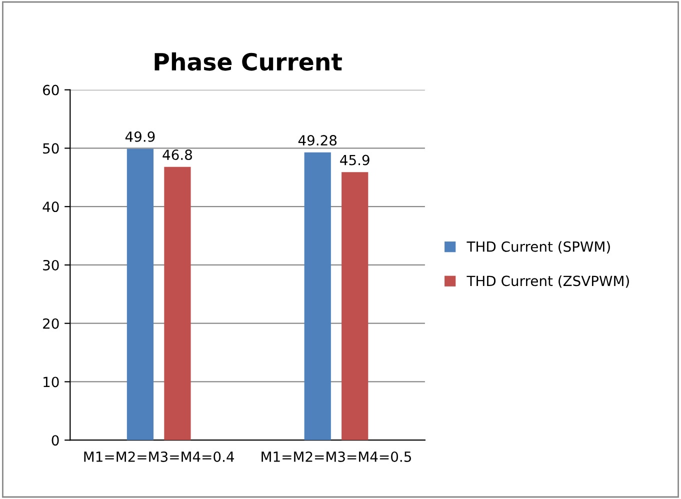  Describe the element at coordinates (336, 456) in the screenshot. I see `x-tick-label: M1=M2=M3=M4=0.5` at that location.